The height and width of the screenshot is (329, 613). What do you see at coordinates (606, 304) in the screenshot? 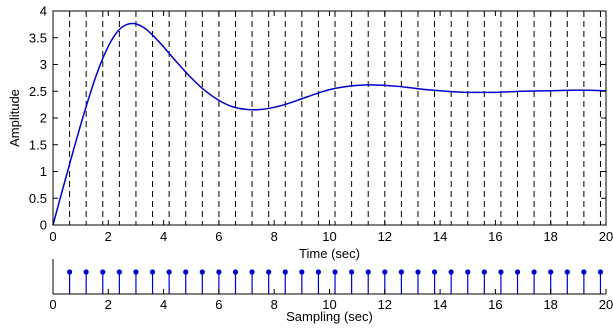
I see `sampling-x-tick-label: 20` at bounding box center [606, 304].